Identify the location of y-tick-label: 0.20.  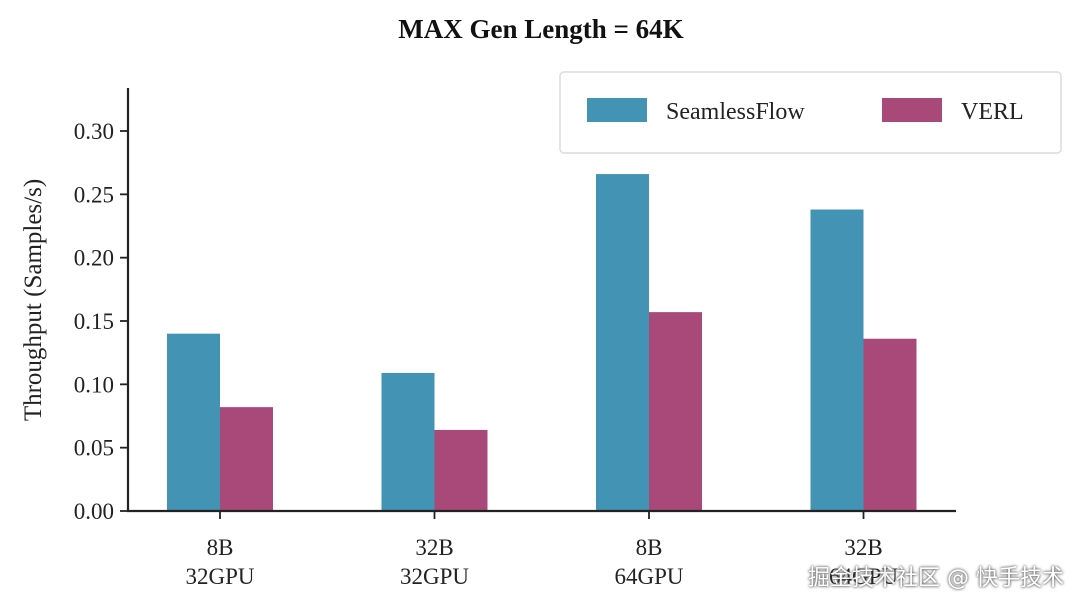
(94, 258).